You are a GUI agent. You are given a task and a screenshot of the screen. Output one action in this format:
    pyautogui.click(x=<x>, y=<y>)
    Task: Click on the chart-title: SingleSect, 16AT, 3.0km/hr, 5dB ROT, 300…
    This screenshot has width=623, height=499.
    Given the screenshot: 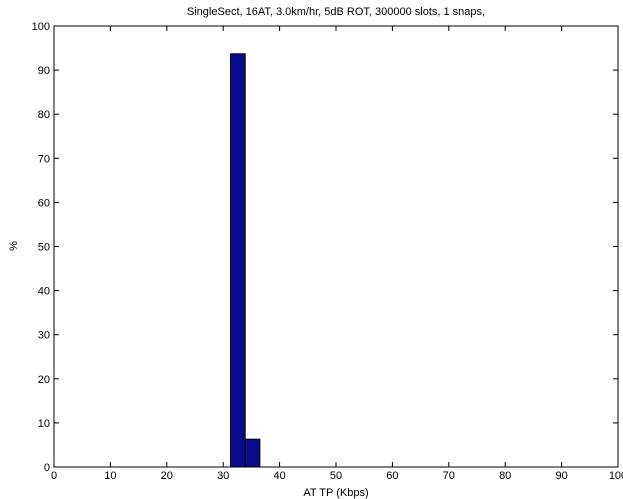 What is the action you would take?
    pyautogui.click(x=336, y=12)
    